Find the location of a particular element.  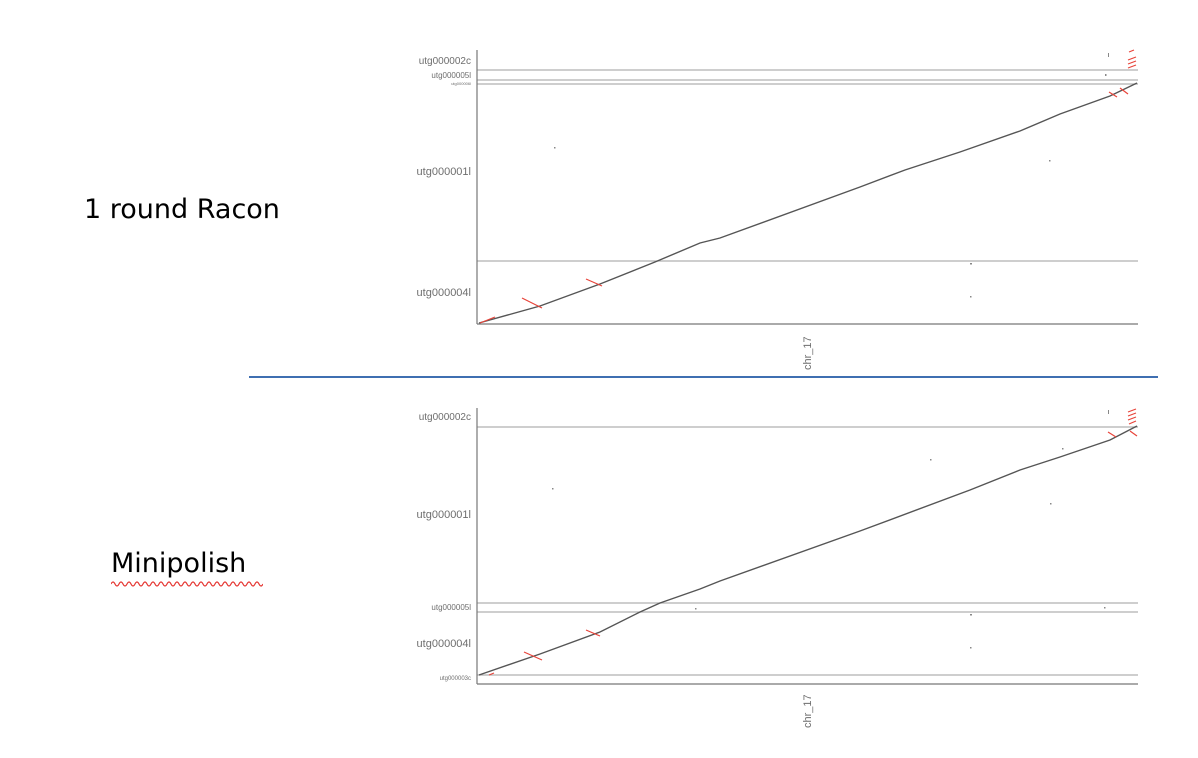

divider-line is located at coordinates (703, 377).